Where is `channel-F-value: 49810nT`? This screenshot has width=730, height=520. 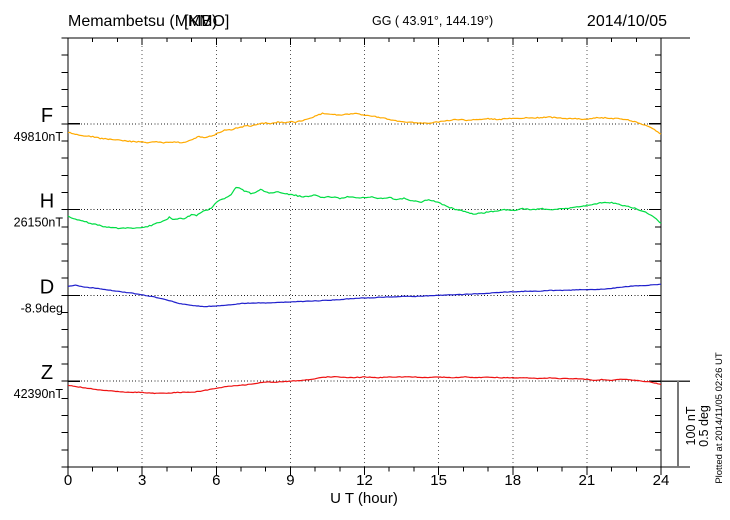 channel-F-value: 49810nT is located at coordinates (39, 137).